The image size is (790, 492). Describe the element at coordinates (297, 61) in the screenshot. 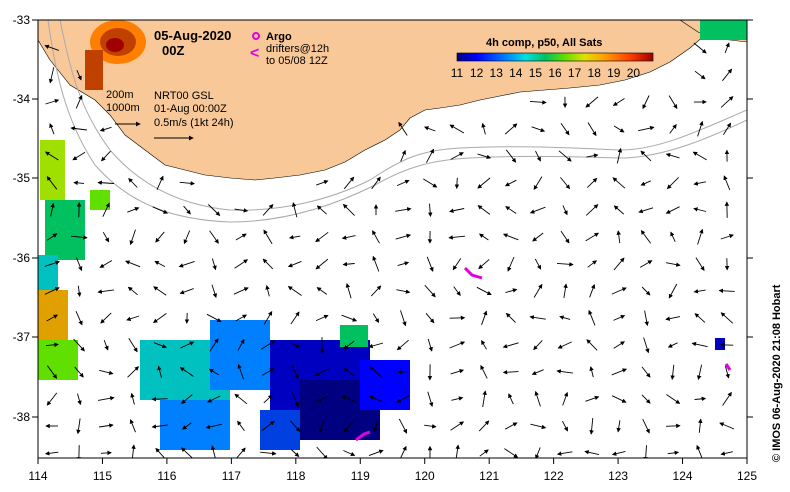

I see `drifters-label-2: to 05/08 12Z` at that location.